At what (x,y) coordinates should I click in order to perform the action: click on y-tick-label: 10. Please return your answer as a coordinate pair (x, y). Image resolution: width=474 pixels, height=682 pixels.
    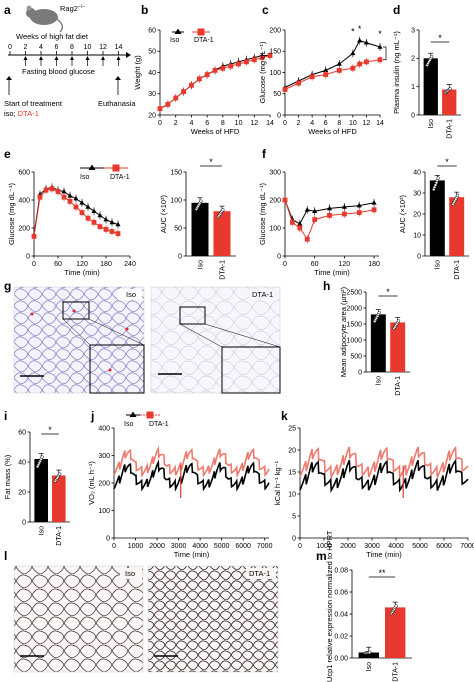
    Looking at the image, I should click on (417, 235).